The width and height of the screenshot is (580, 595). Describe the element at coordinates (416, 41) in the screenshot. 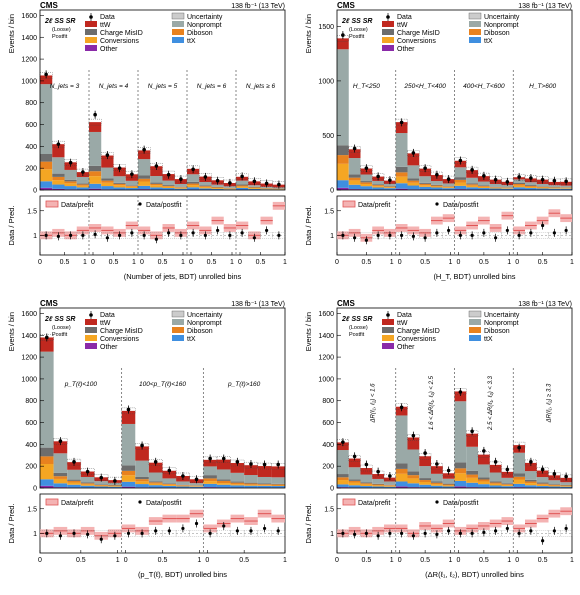

I see `legend-label-conversions: Conversions` at that location.